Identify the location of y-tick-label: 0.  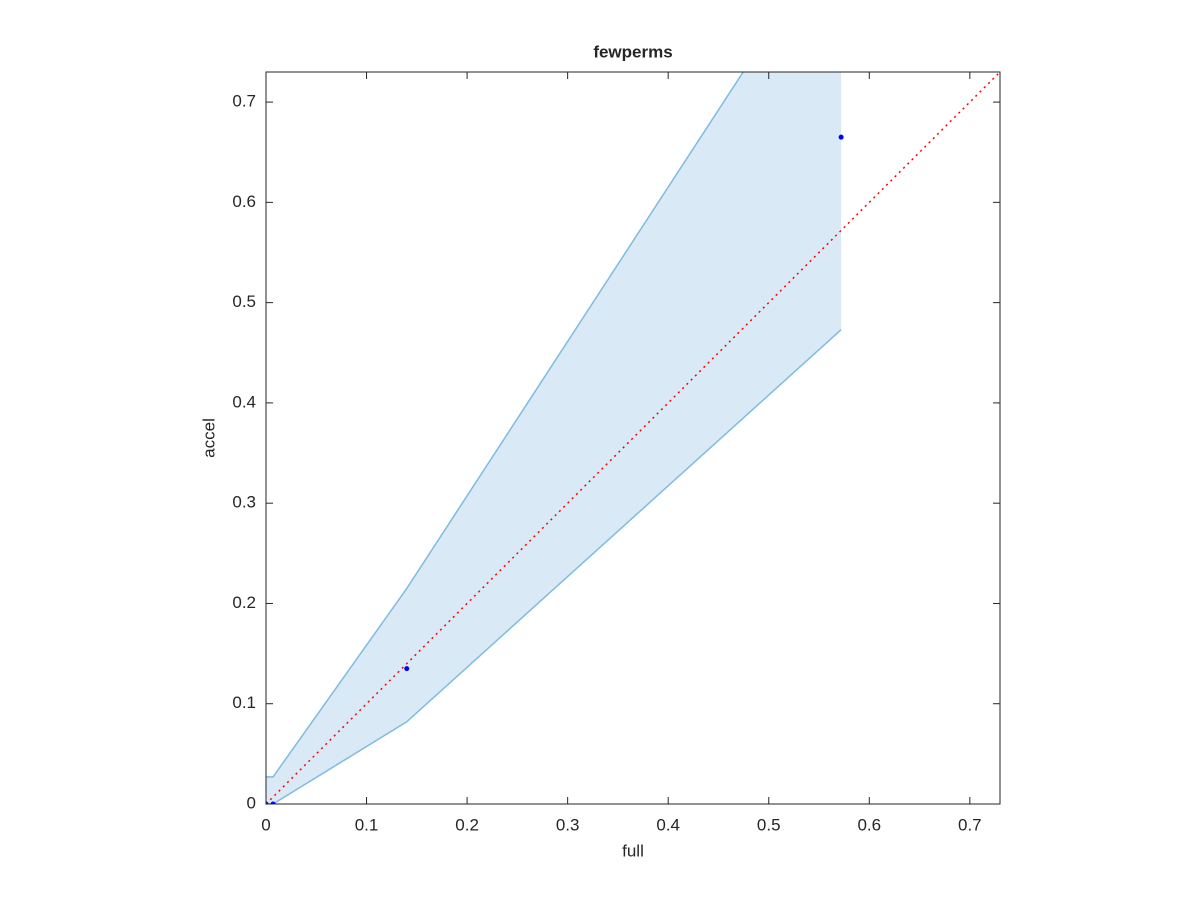
(251, 802).